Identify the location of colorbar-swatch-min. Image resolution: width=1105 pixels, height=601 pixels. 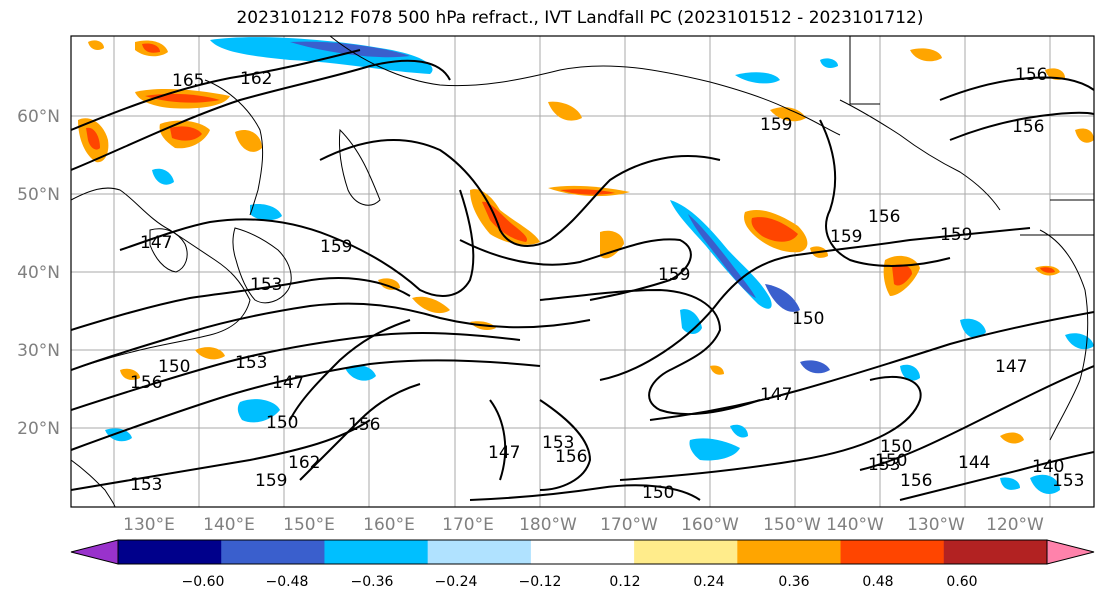
(94, 552).